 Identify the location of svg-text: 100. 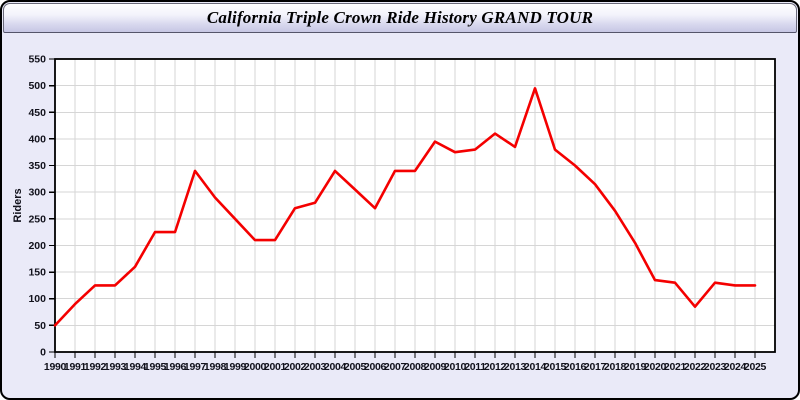
(37, 299).